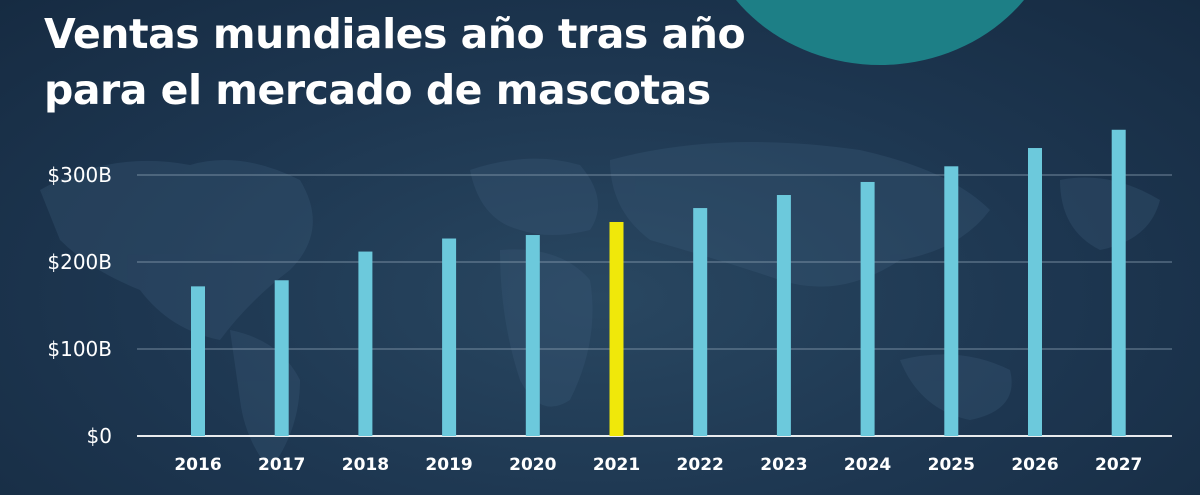 The width and height of the screenshot is (1200, 495). What do you see at coordinates (867, 308) in the screenshot?
I see `bar-2024` at bounding box center [867, 308].